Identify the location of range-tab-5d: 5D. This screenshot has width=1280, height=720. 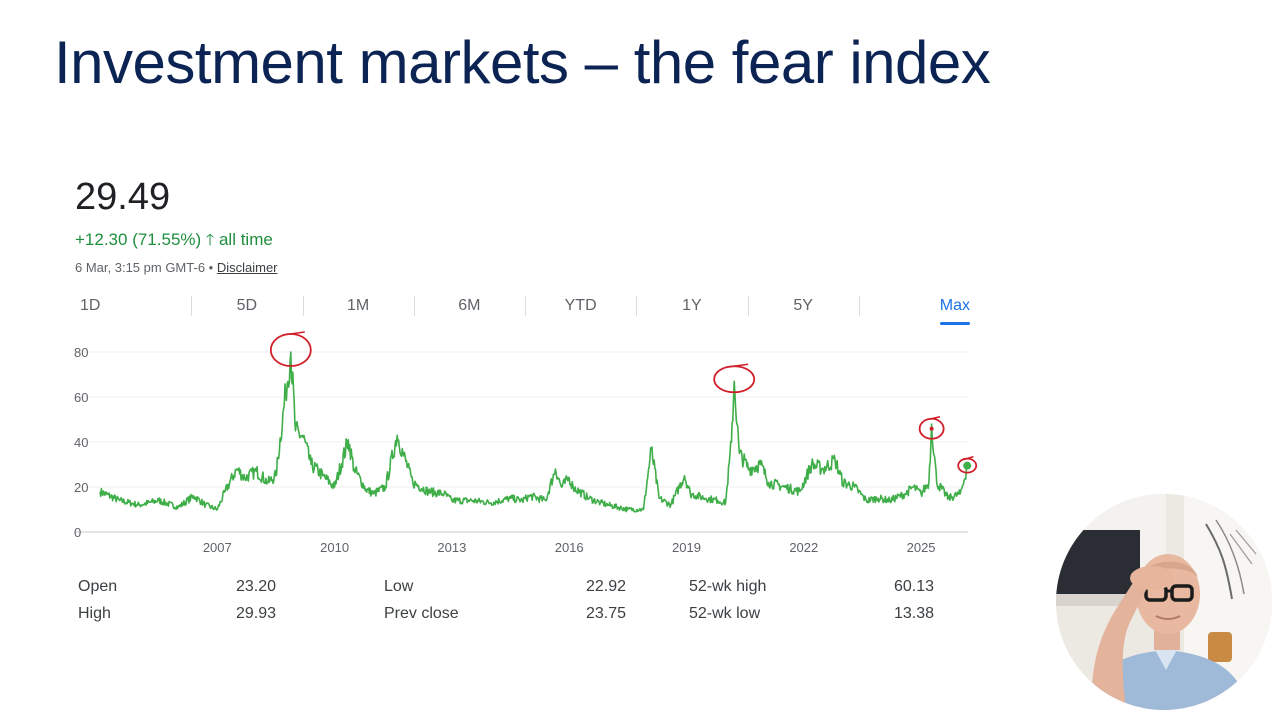
(247, 308).